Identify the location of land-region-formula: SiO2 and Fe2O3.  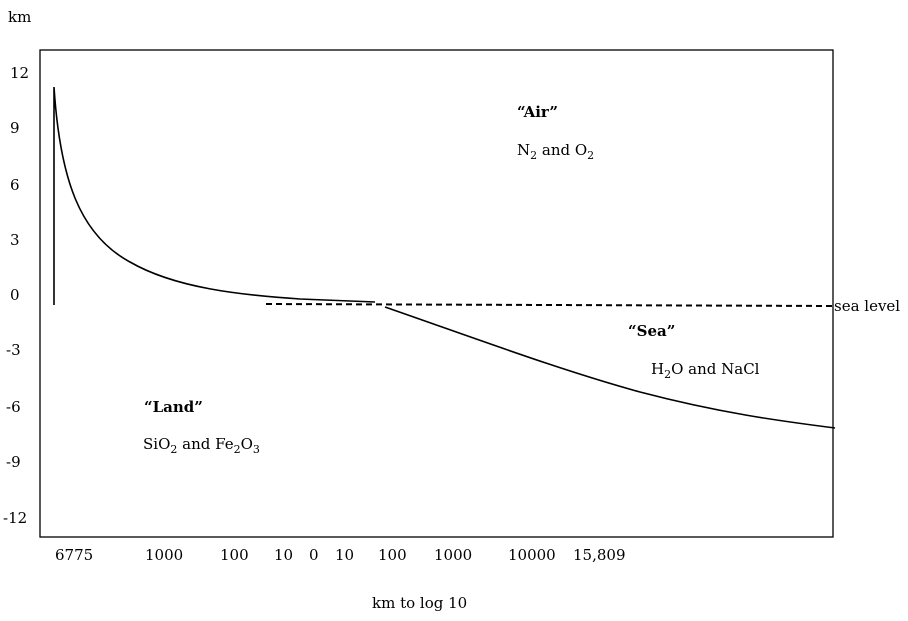
(201, 445).